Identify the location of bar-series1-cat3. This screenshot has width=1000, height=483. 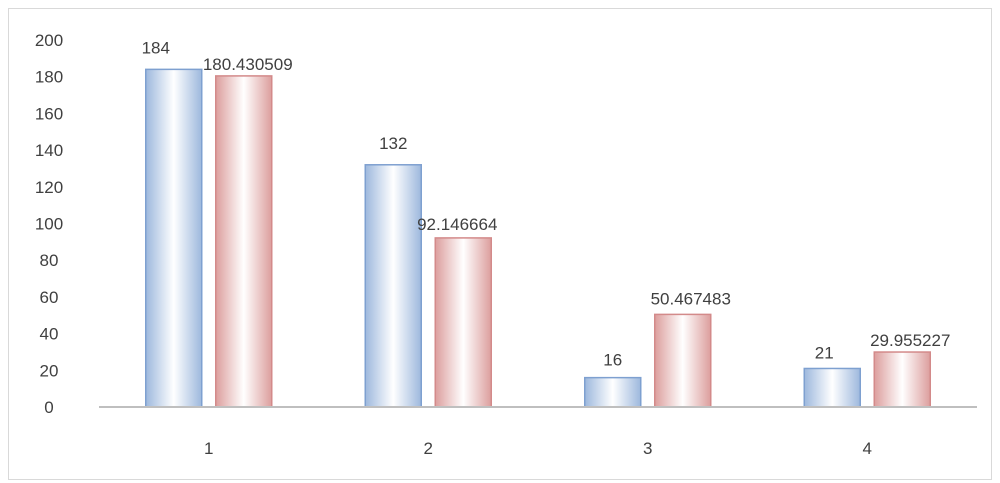
(613, 392).